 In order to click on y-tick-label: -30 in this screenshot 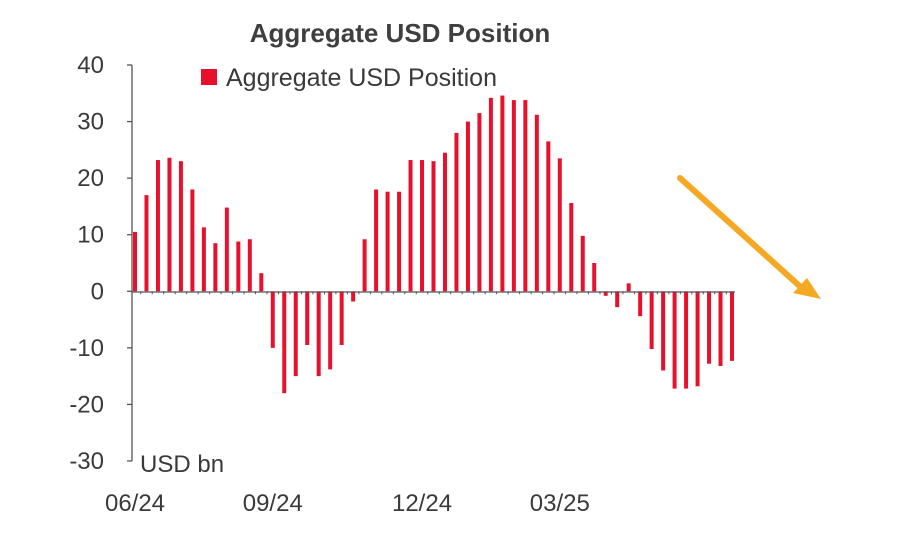, I will do `click(86, 461)`.